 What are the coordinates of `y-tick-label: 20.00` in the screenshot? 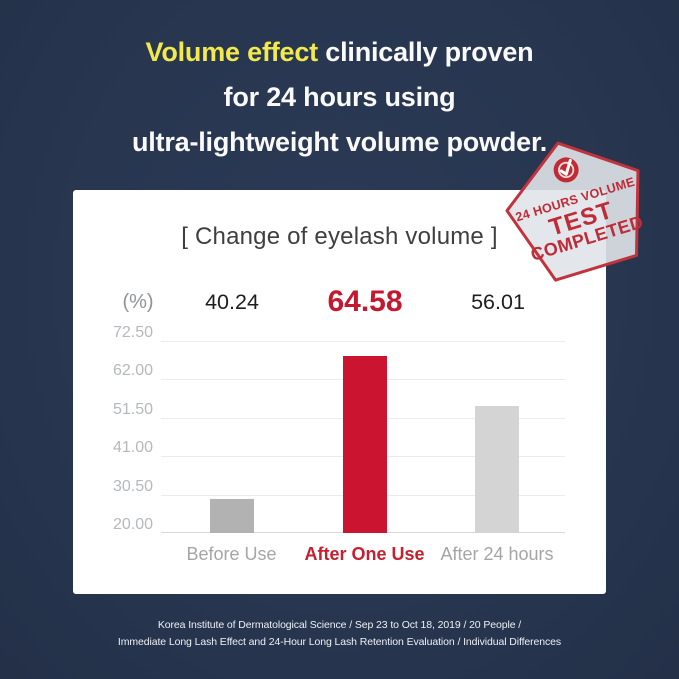 It's located at (132, 524).